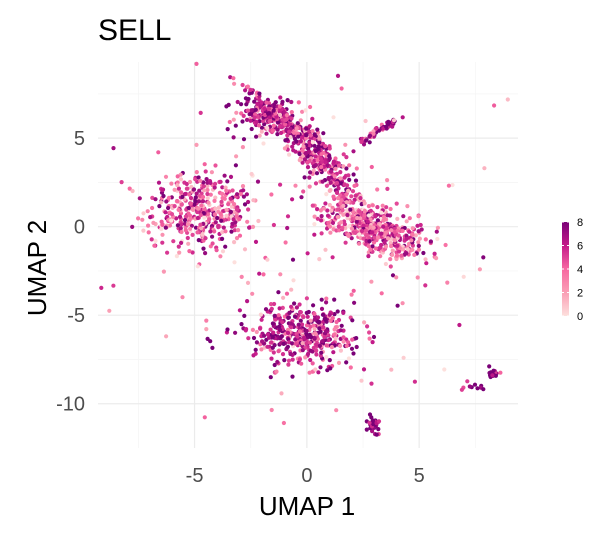  Describe the element at coordinates (306, 476) in the screenshot. I see `x-tick-label: 0` at that location.